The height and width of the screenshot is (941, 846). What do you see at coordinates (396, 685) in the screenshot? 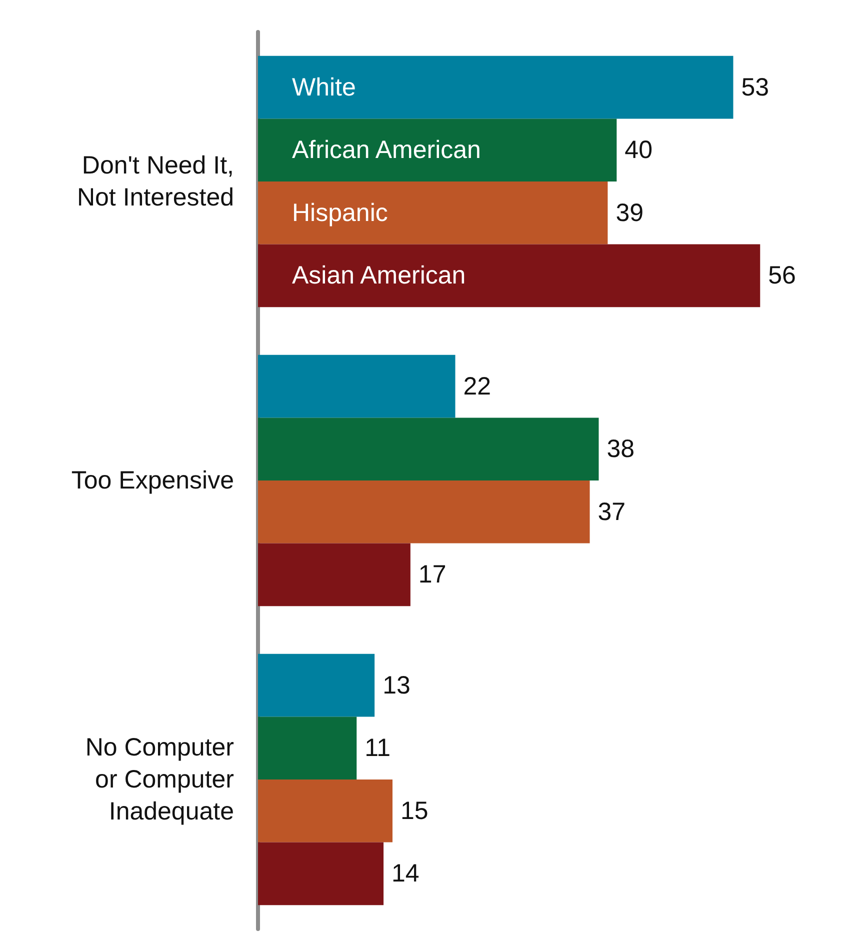
I see `data-label: 13` at bounding box center [396, 685].